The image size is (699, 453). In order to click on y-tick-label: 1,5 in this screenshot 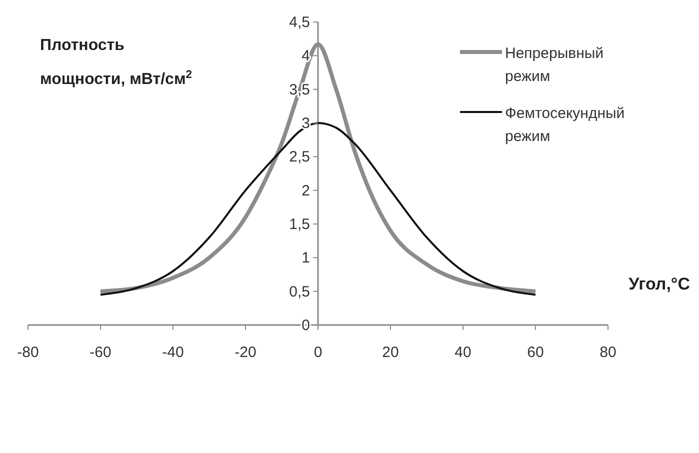, I will do `click(299, 224)`.